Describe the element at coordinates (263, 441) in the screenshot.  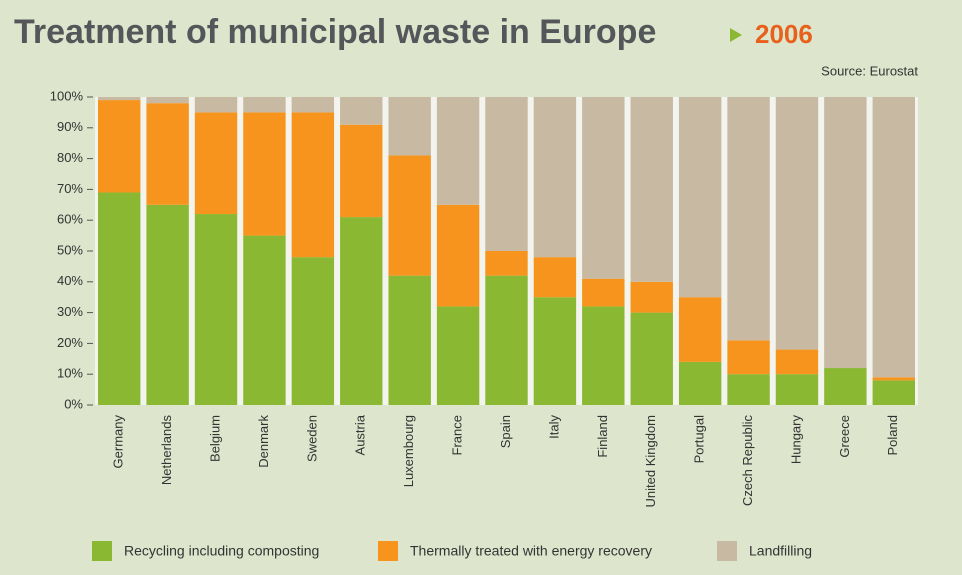
I see `x-tick-label: Denmark` at that location.